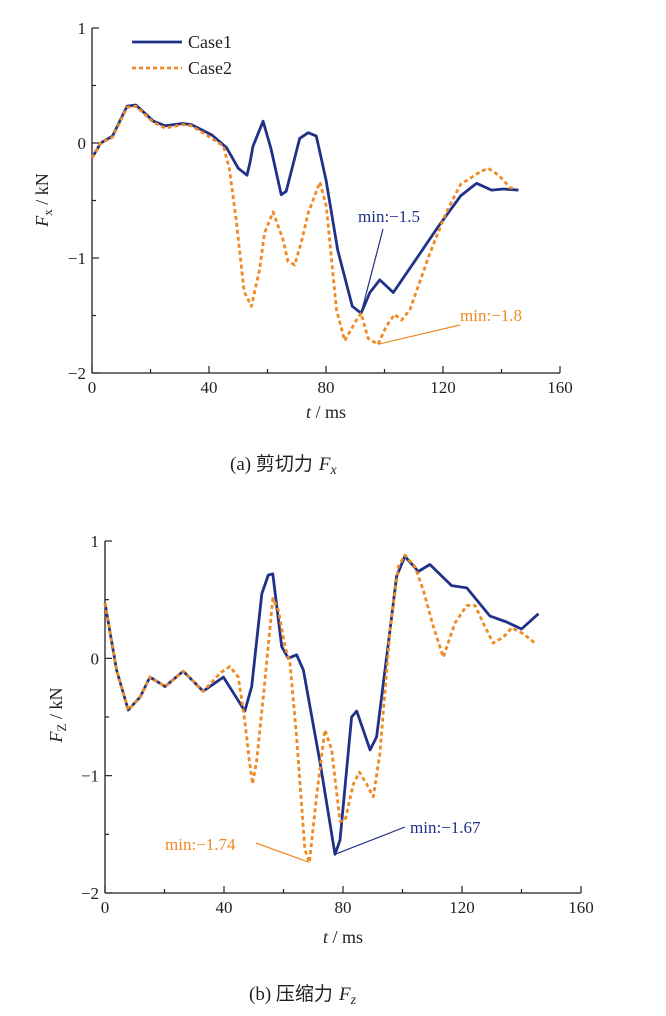  I want to click on figure-caption: (a) 剪切力 Fx, so click(284, 465).